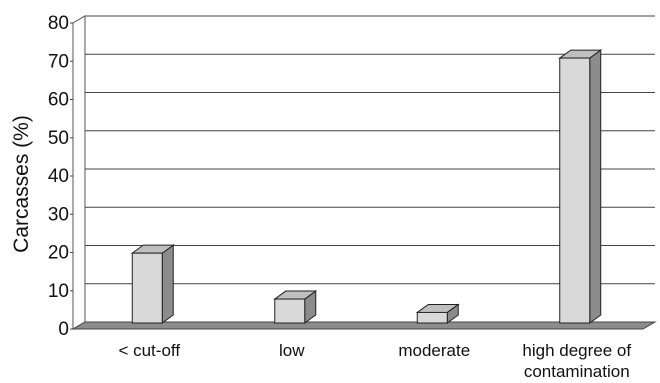 The width and height of the screenshot is (660, 383). I want to click on y-tick-label: 60, so click(58, 100).